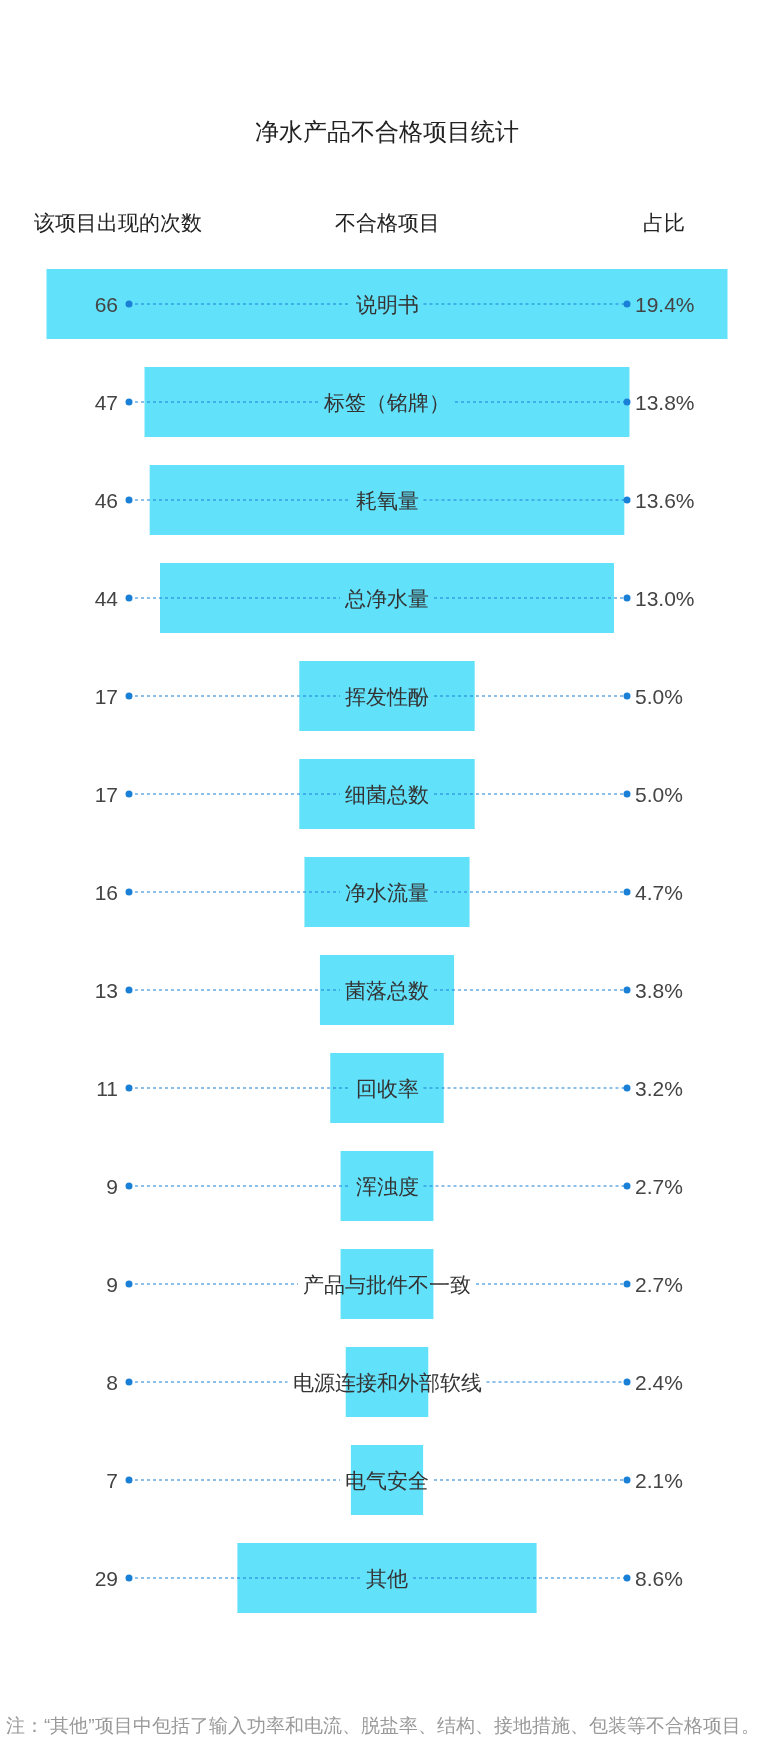 This screenshot has width=774, height=1756. I want to click on data-label: 2.4%, so click(659, 1382).